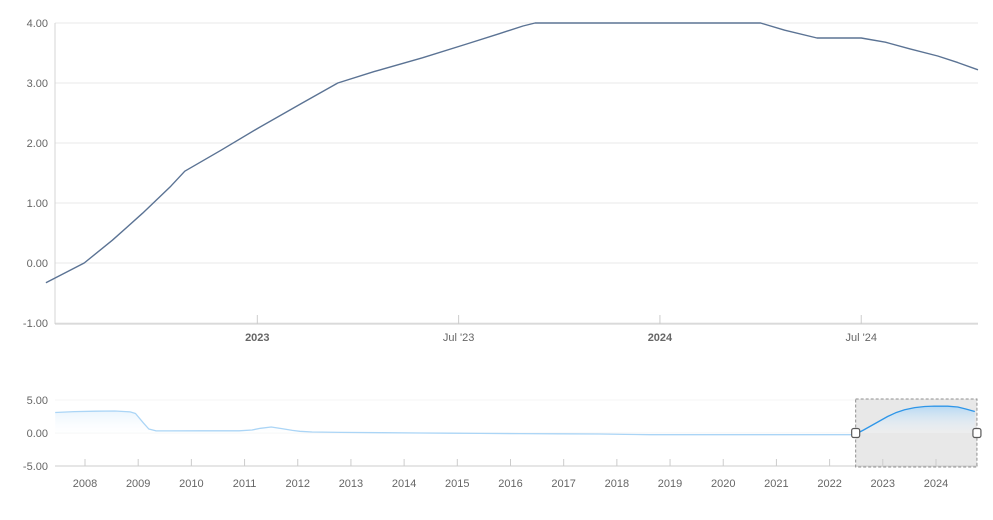 The width and height of the screenshot is (993, 520). I want to click on nav-x-axis-label: 2013, so click(351, 484).